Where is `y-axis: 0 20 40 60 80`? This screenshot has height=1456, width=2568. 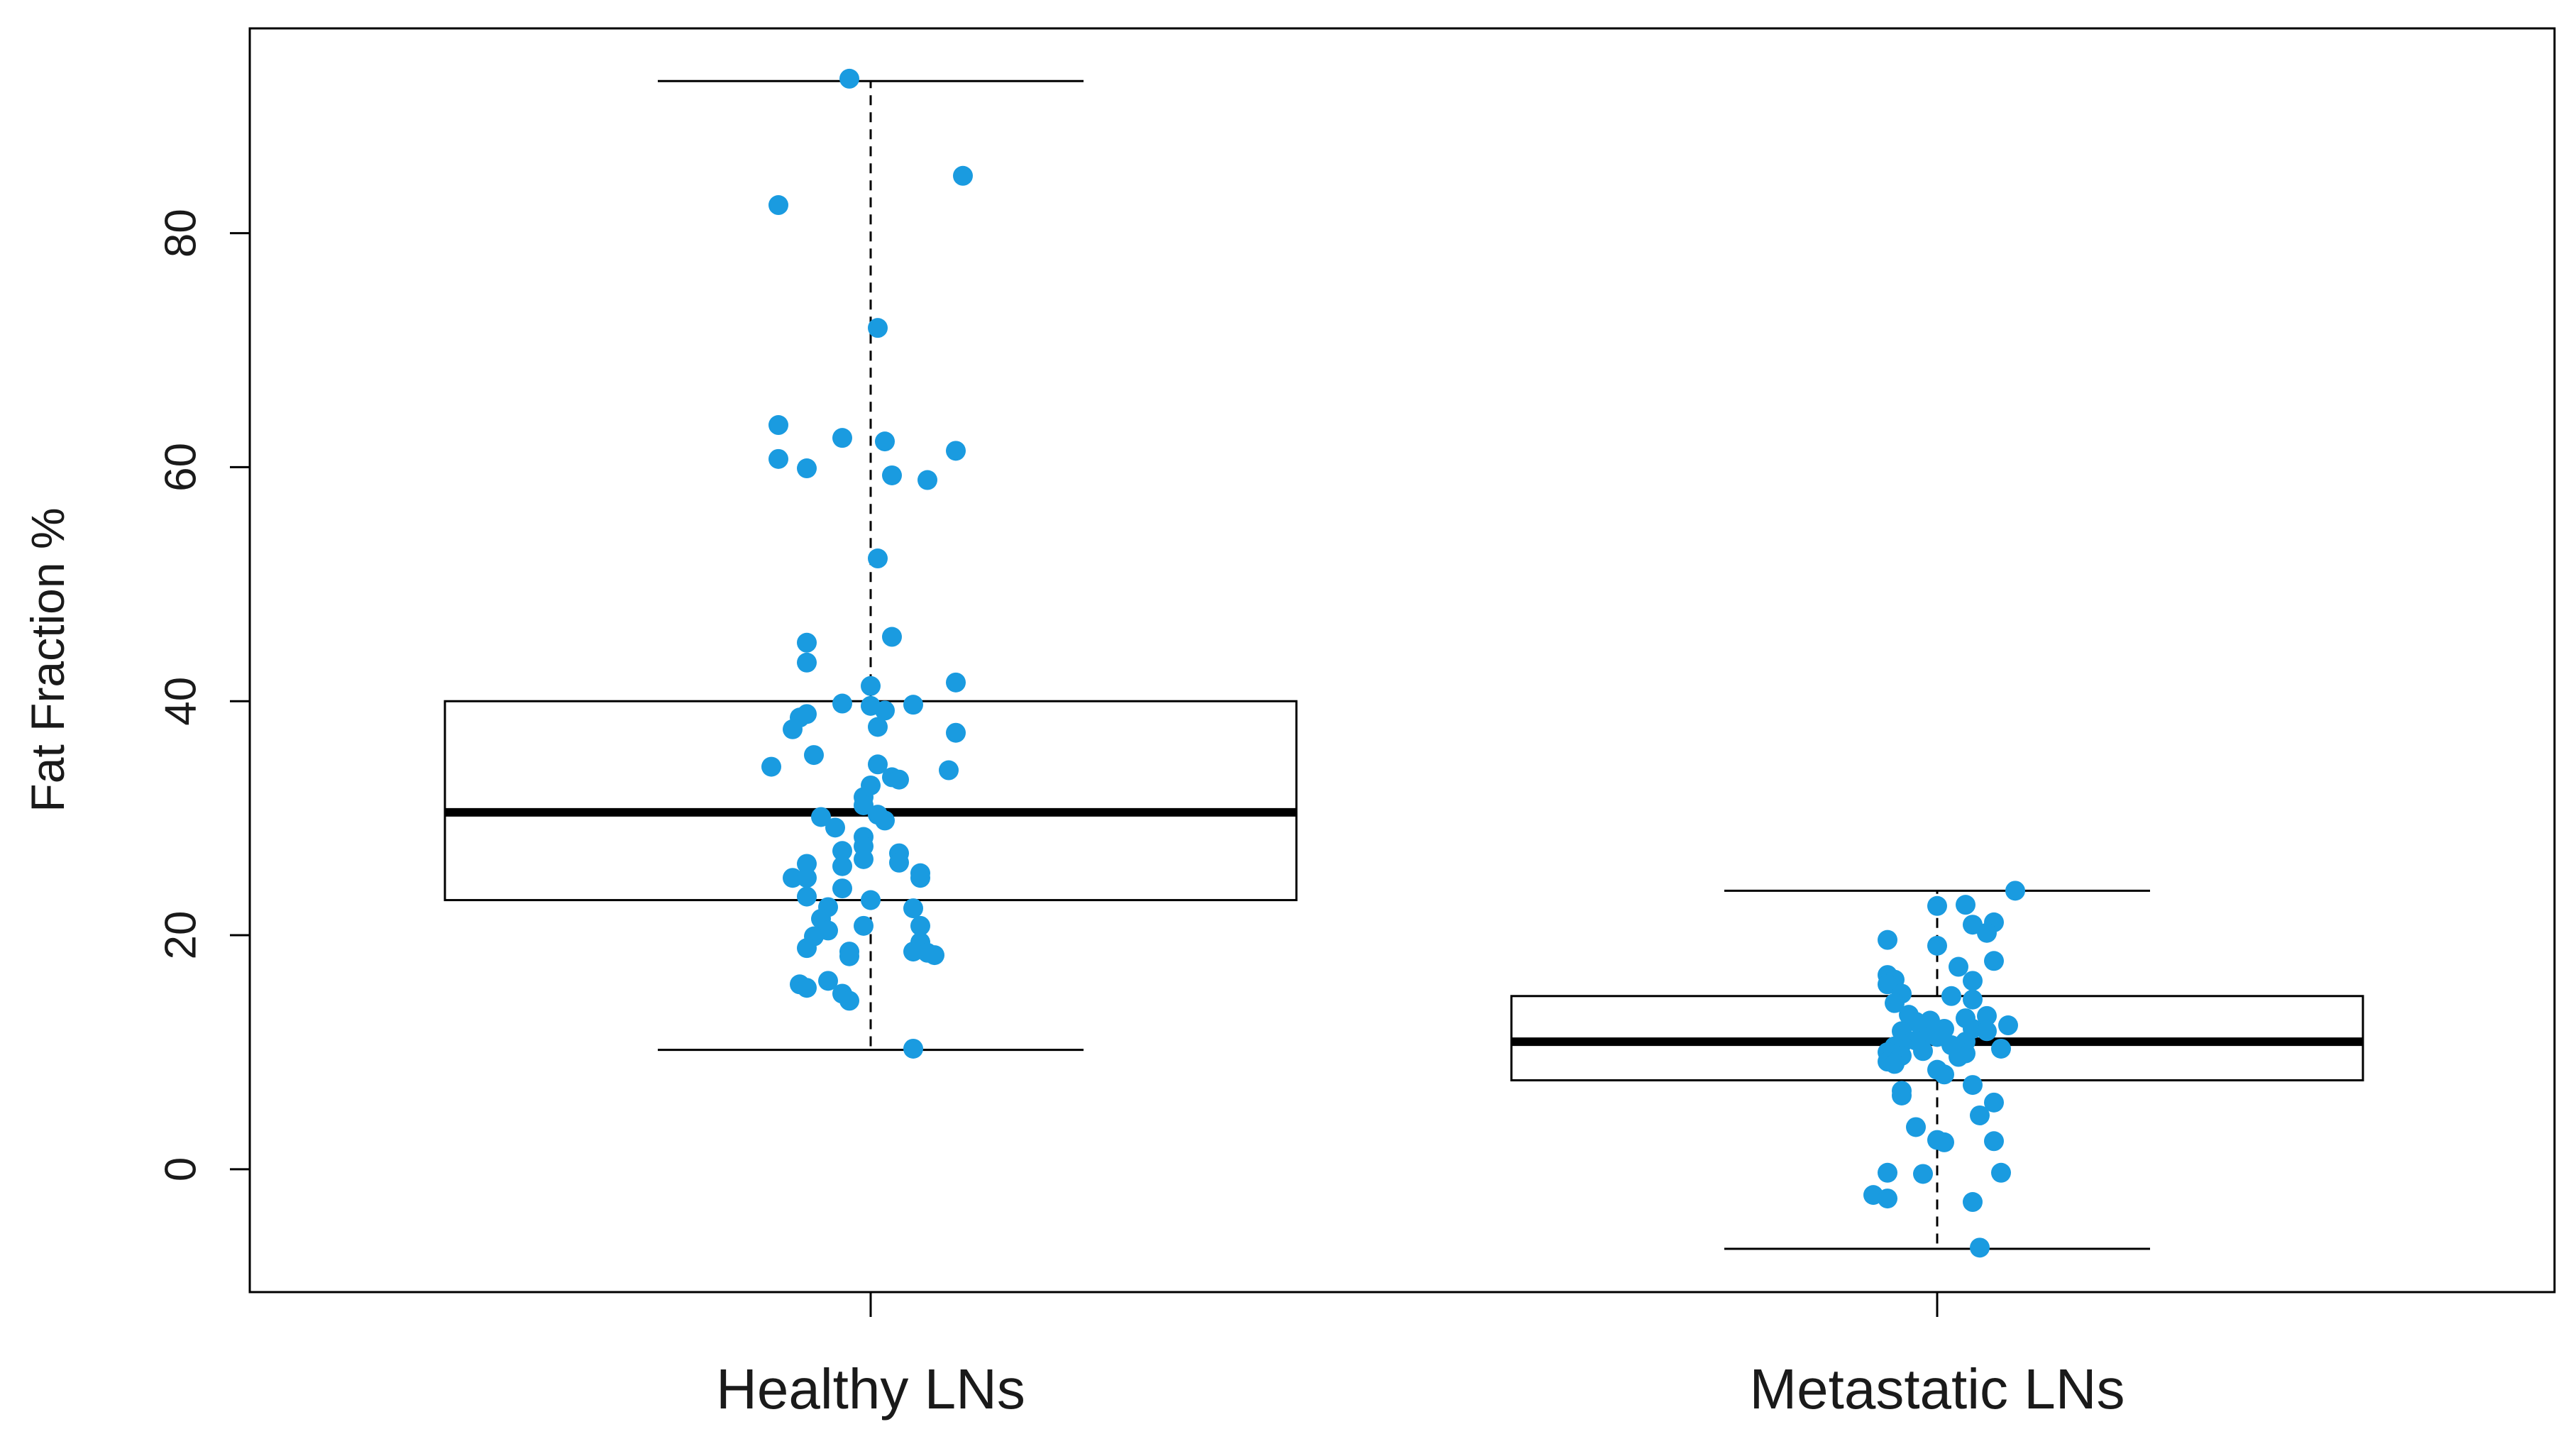 y-axis: 0 20 40 60 80 is located at coordinates (203, 695).